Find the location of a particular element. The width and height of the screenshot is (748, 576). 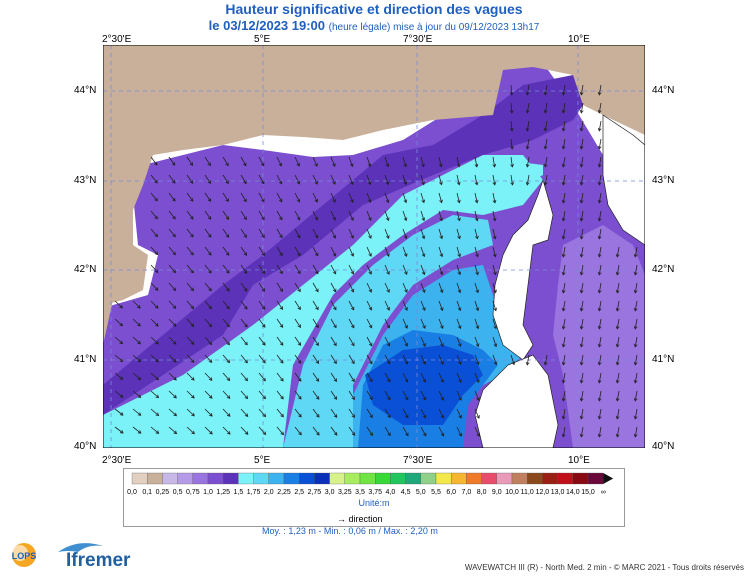

colorbar-tick-label: 2,5 is located at coordinates (299, 492).